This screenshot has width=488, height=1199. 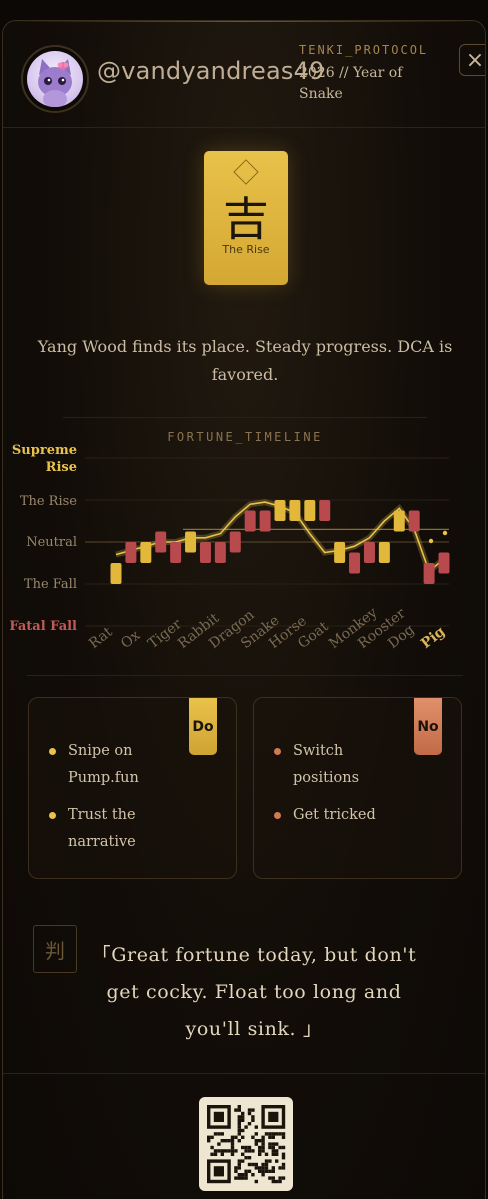 I want to click on footer-divider, so click(x=244, y=1073).